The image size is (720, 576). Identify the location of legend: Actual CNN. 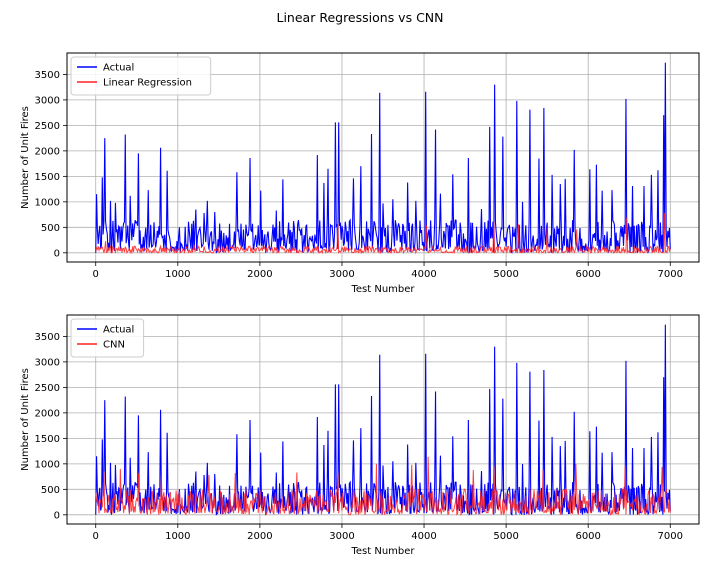
(107, 338).